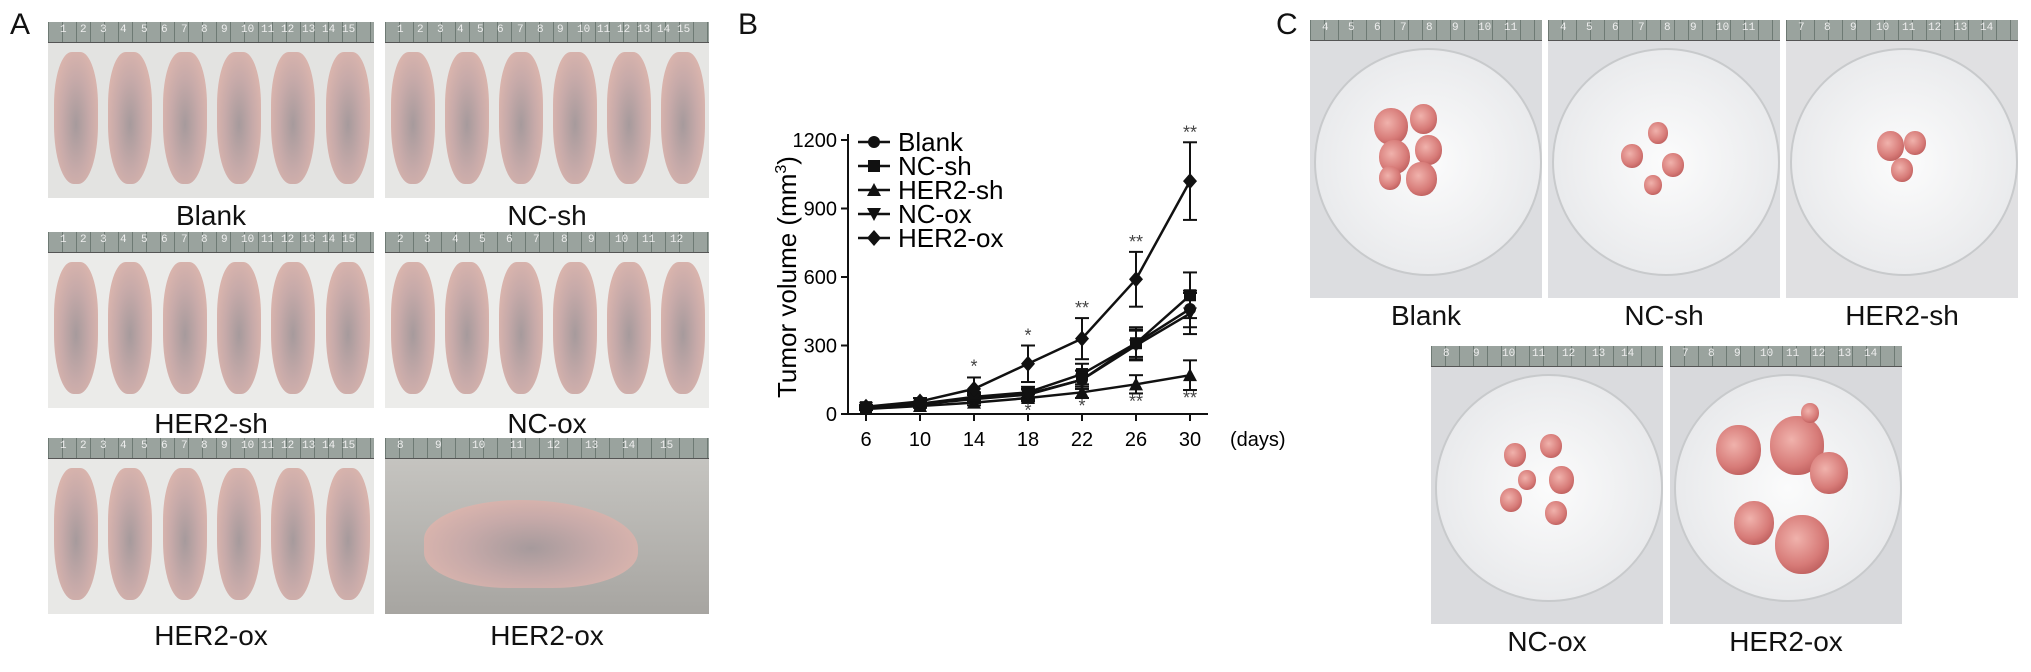 The height and width of the screenshot is (672, 2031). What do you see at coordinates (1801, 28) in the screenshot?
I see `ruler-number: 7` at bounding box center [1801, 28].